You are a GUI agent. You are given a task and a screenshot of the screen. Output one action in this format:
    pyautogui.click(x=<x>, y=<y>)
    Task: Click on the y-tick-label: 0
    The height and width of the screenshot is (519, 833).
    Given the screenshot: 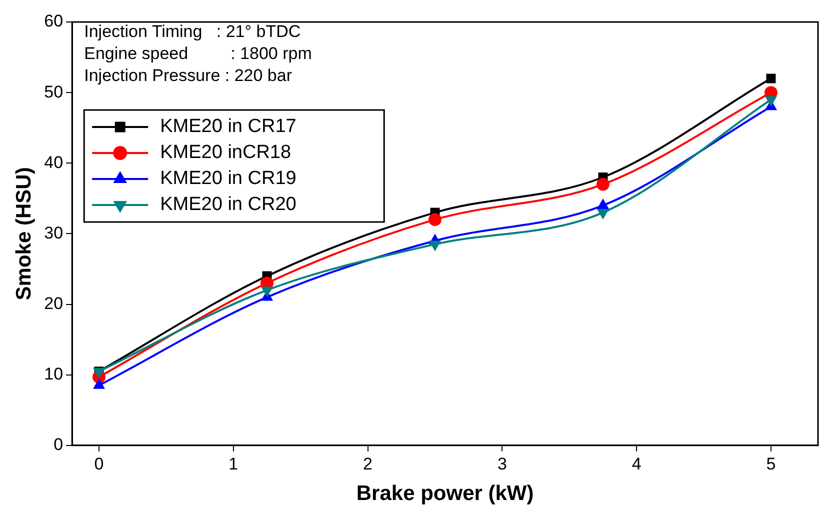 What is the action you would take?
    pyautogui.click(x=59, y=444)
    